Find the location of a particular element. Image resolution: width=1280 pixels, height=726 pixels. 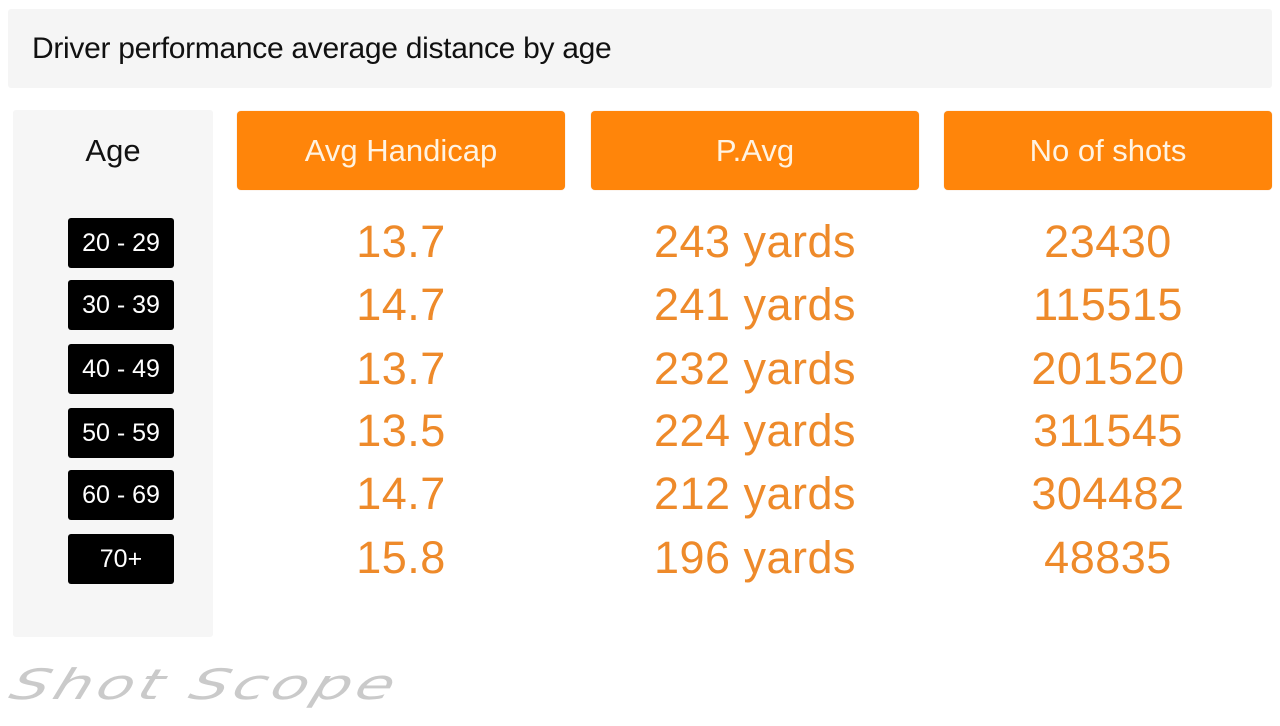

cell-p-avg: 212 yards is located at coordinates (755, 493).